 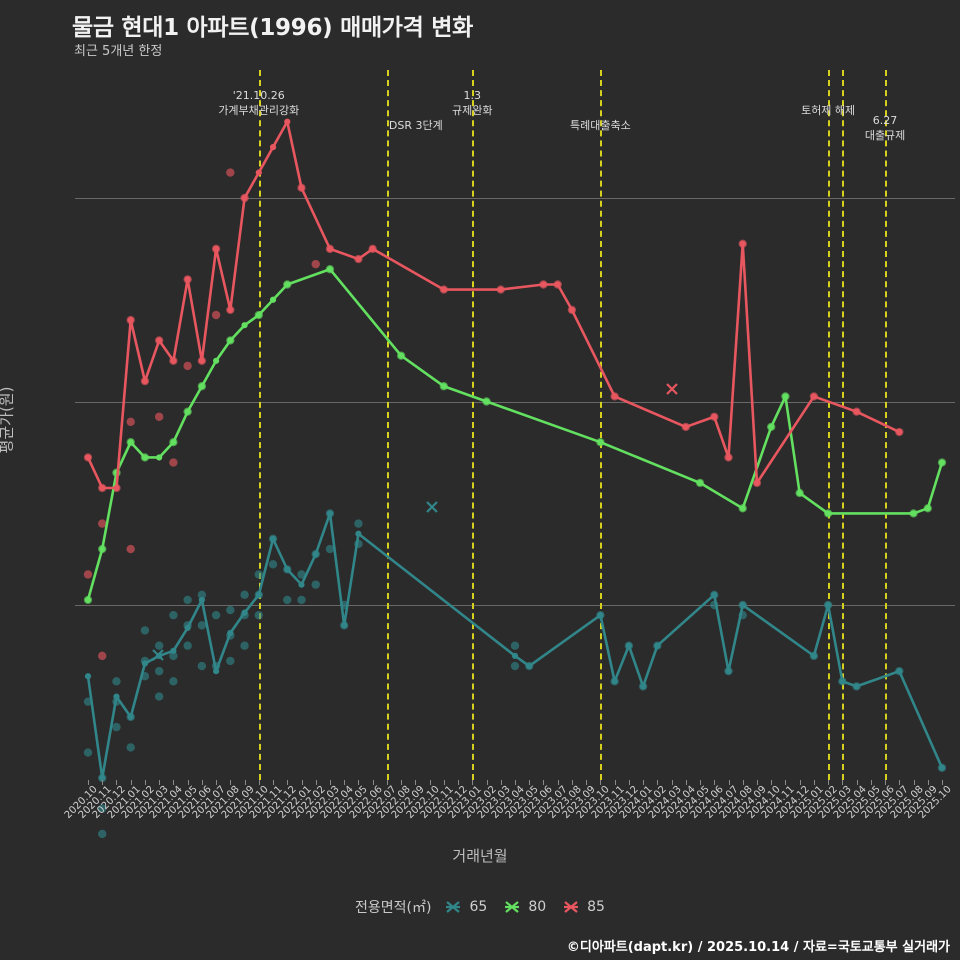 I want to click on legend-item-65: 65, so click(x=465, y=907).